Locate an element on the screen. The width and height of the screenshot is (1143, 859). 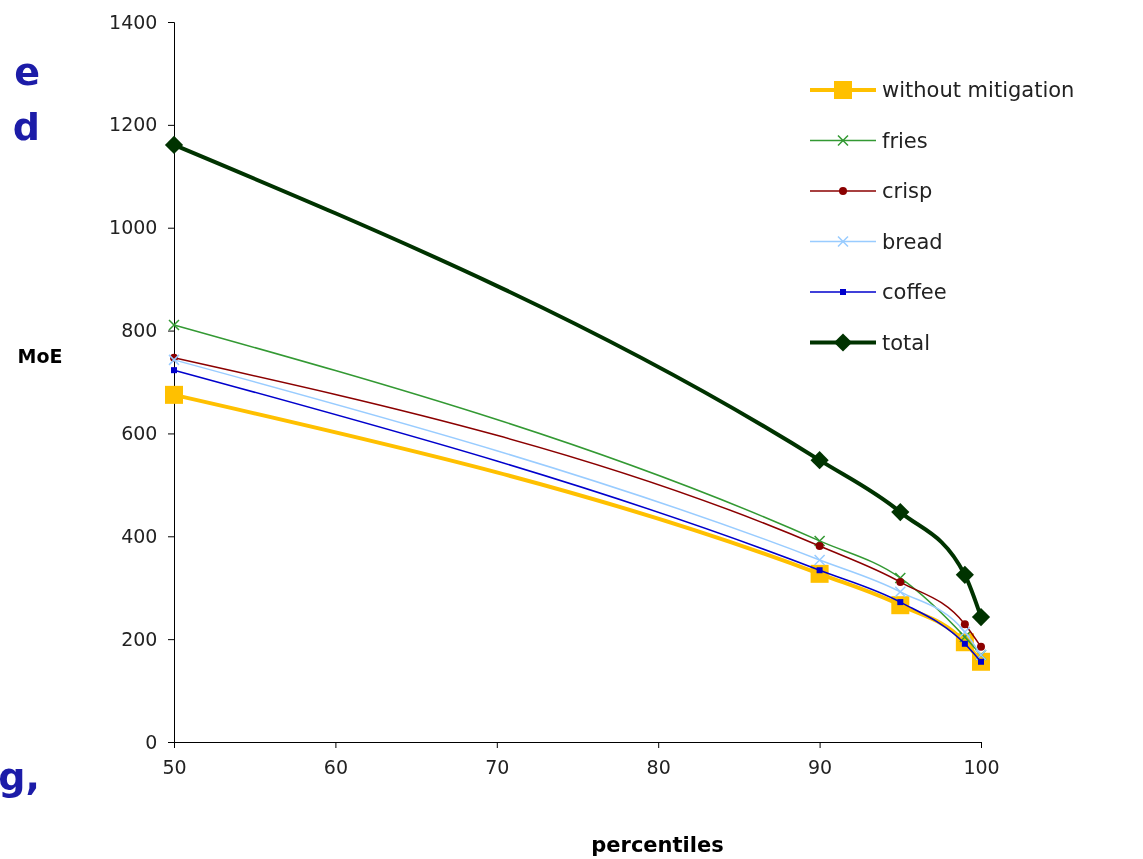
y-tick-label: 600 is located at coordinates (139, 433).